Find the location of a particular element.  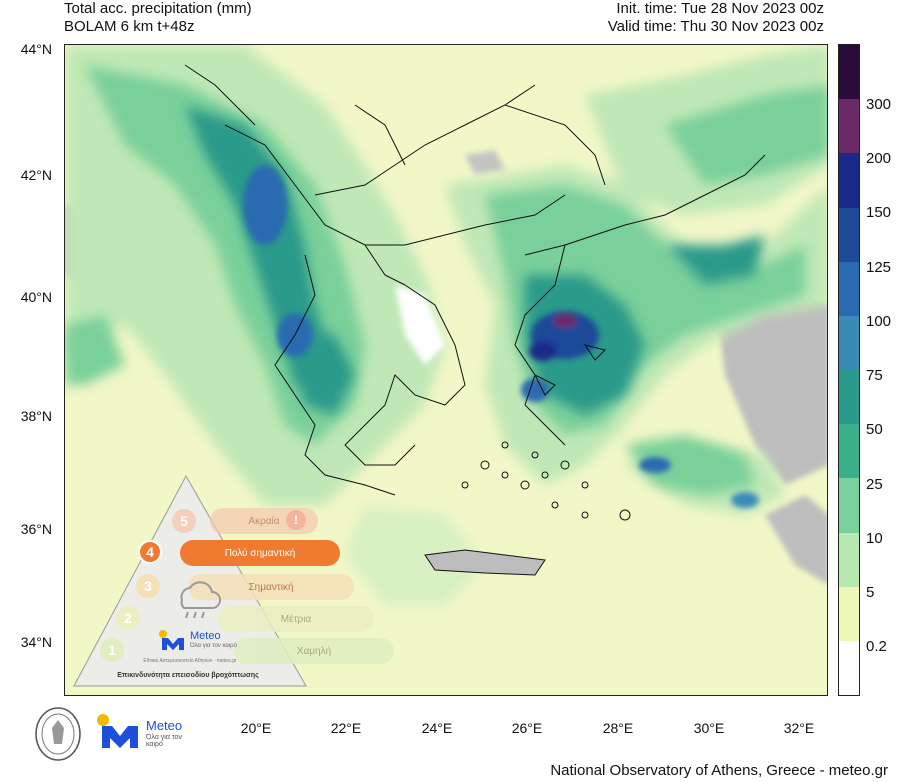

colorbar-label-200: 200 is located at coordinates (879, 158).